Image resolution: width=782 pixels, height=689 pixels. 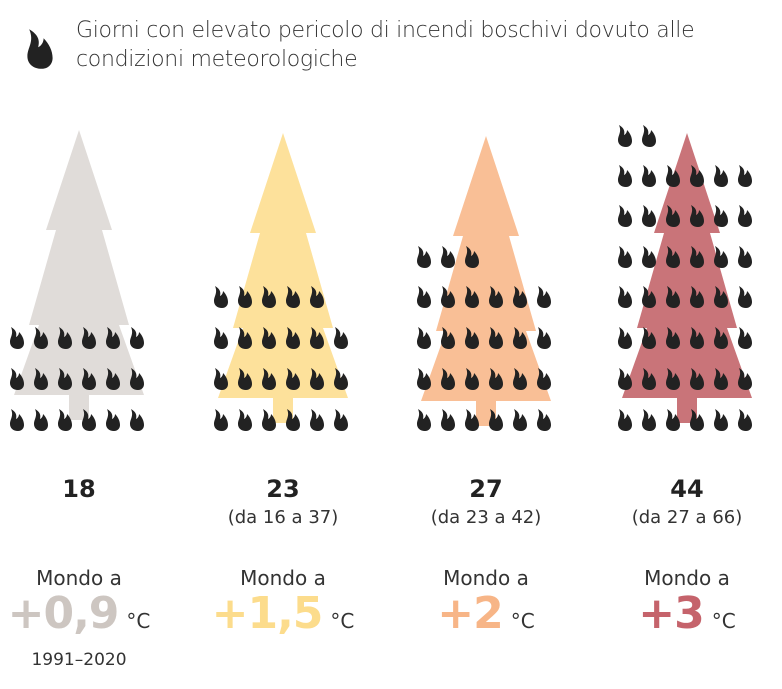 I want to click on warming-level: +3 °C, so click(x=684, y=613).